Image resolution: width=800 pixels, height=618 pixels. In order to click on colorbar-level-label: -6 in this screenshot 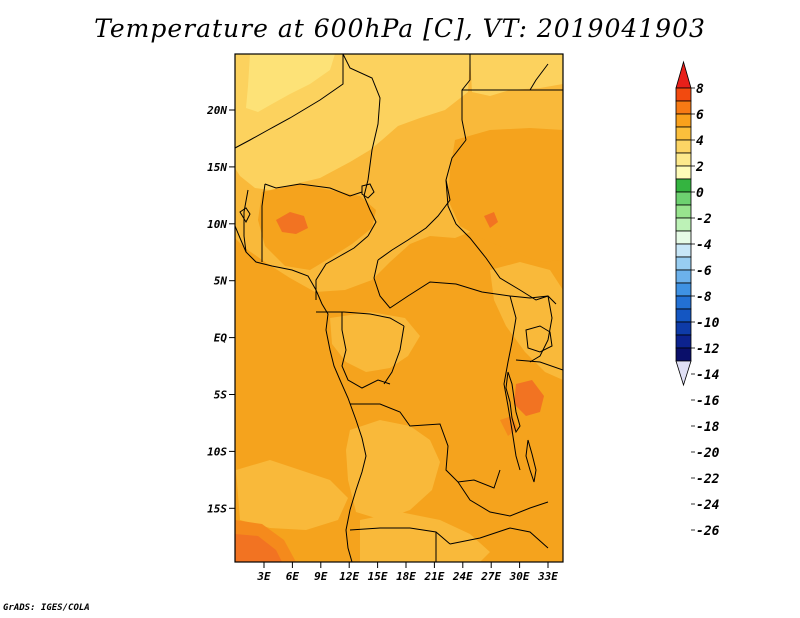, I will do `click(704, 271)`.